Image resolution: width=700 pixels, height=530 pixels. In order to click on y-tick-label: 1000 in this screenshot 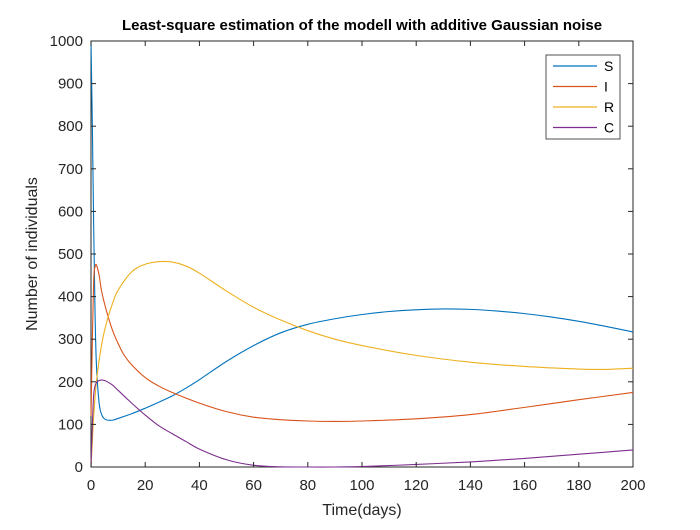, I will do `click(66, 41)`.